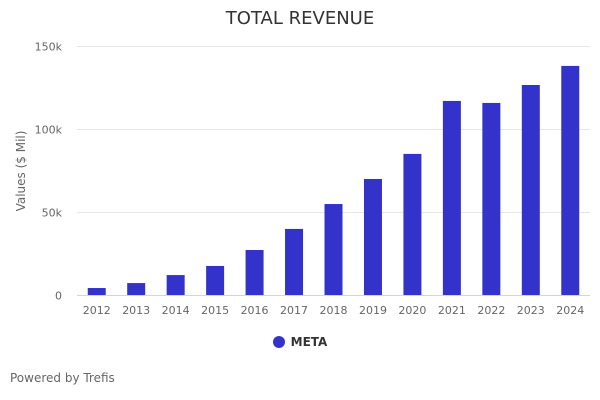  What do you see at coordinates (97, 310) in the screenshot?
I see `x-tick-label: 2012` at bounding box center [97, 310].